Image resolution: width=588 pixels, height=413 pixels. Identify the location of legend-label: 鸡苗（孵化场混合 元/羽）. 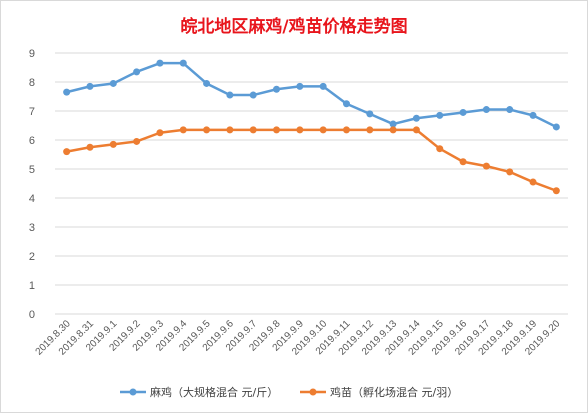
(394, 392).